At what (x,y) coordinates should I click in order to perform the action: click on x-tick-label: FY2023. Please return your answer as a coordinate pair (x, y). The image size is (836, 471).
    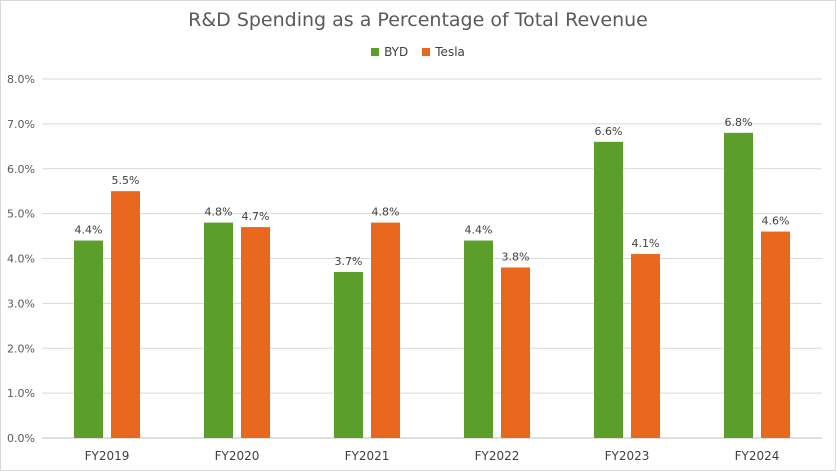
    Looking at the image, I should click on (627, 456).